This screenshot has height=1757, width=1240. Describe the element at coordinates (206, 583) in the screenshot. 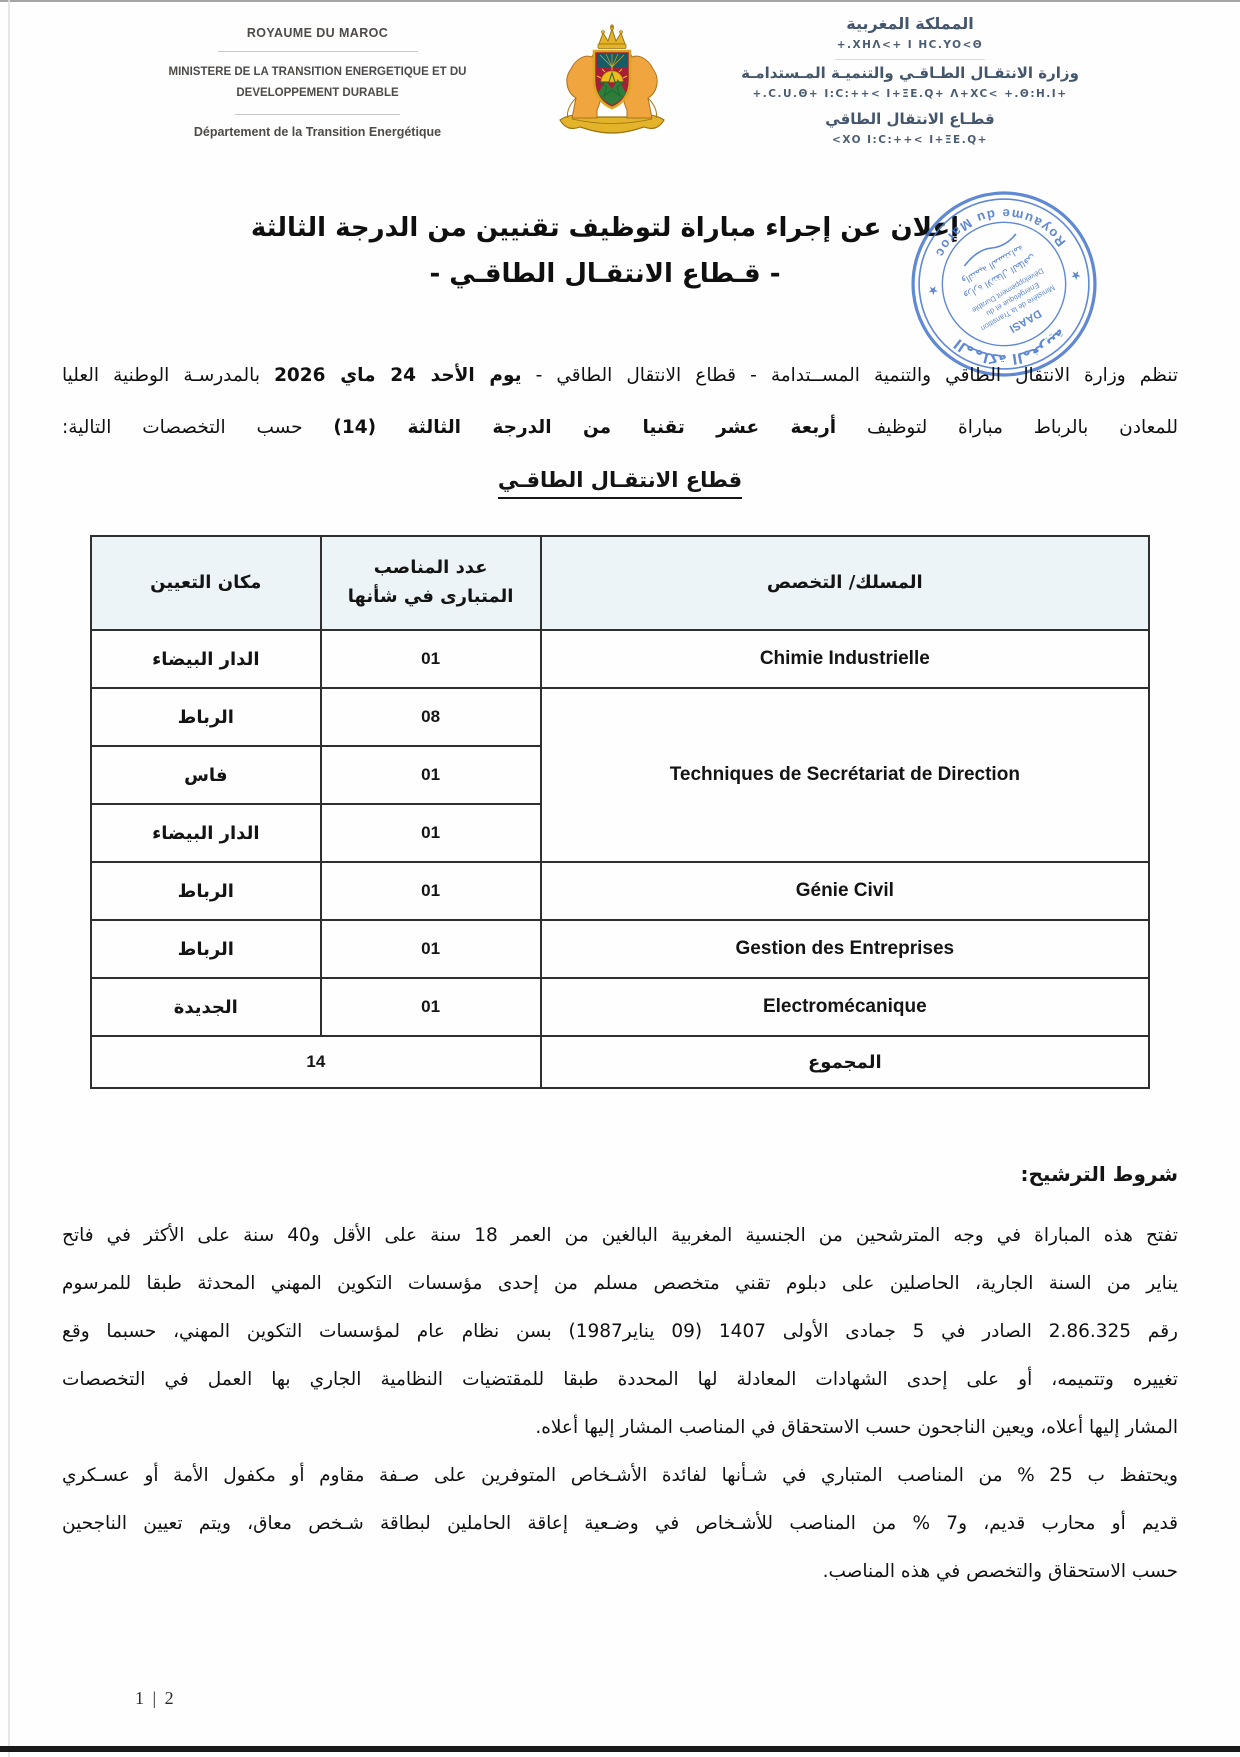

I see `column-header-location: مكان التعيين` at that location.